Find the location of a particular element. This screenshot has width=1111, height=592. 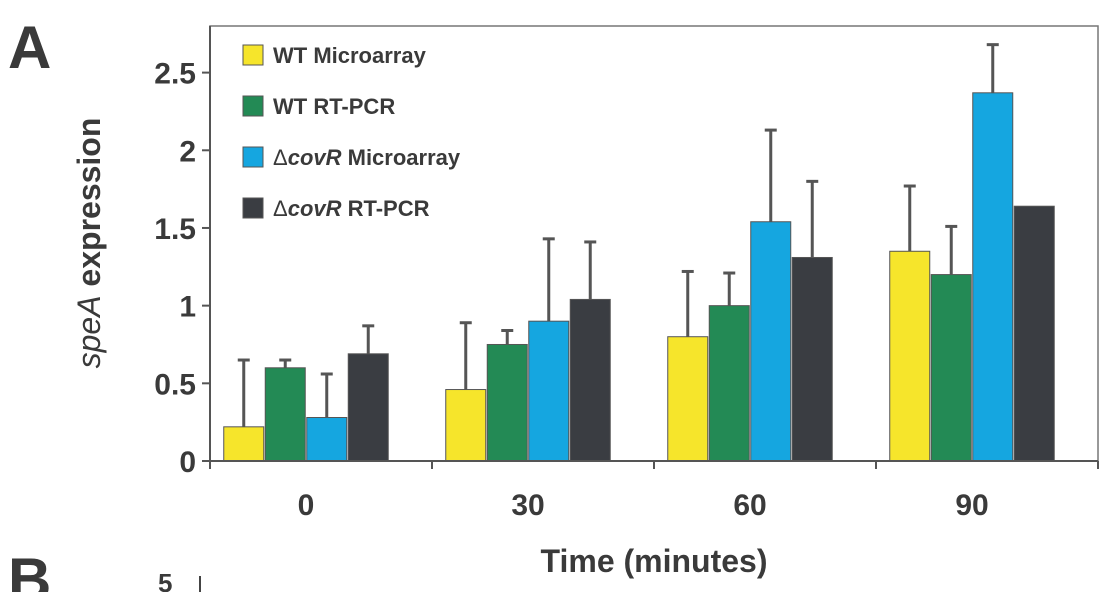

y-tick-label: 0 is located at coordinates (187, 462).